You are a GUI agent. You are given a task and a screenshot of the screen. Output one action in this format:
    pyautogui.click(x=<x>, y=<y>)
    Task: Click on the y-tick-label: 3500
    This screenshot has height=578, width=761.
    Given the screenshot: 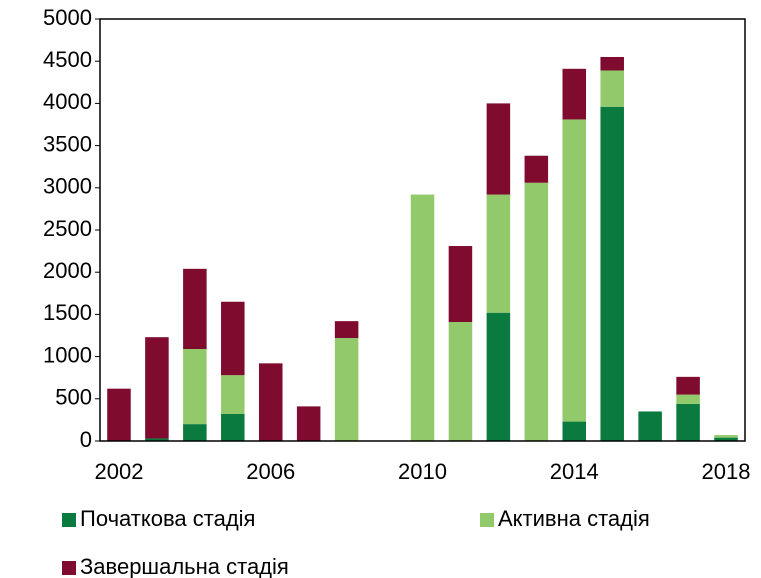 What is the action you would take?
    pyautogui.click(x=67, y=143)
    